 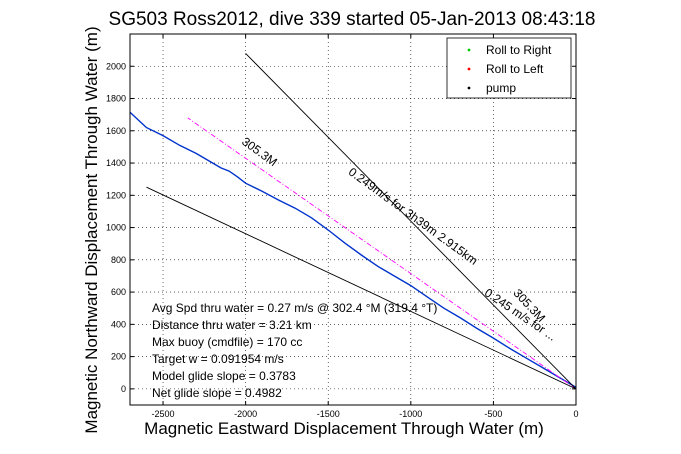 I want to click on x-tick-label: -1000, so click(x=410, y=414).